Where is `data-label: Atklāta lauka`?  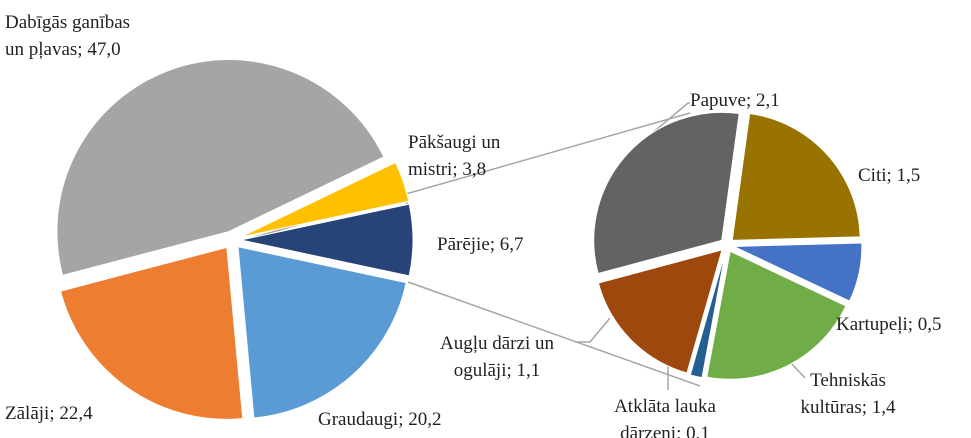
data-label: Atklāta lauka is located at coordinates (665, 406).